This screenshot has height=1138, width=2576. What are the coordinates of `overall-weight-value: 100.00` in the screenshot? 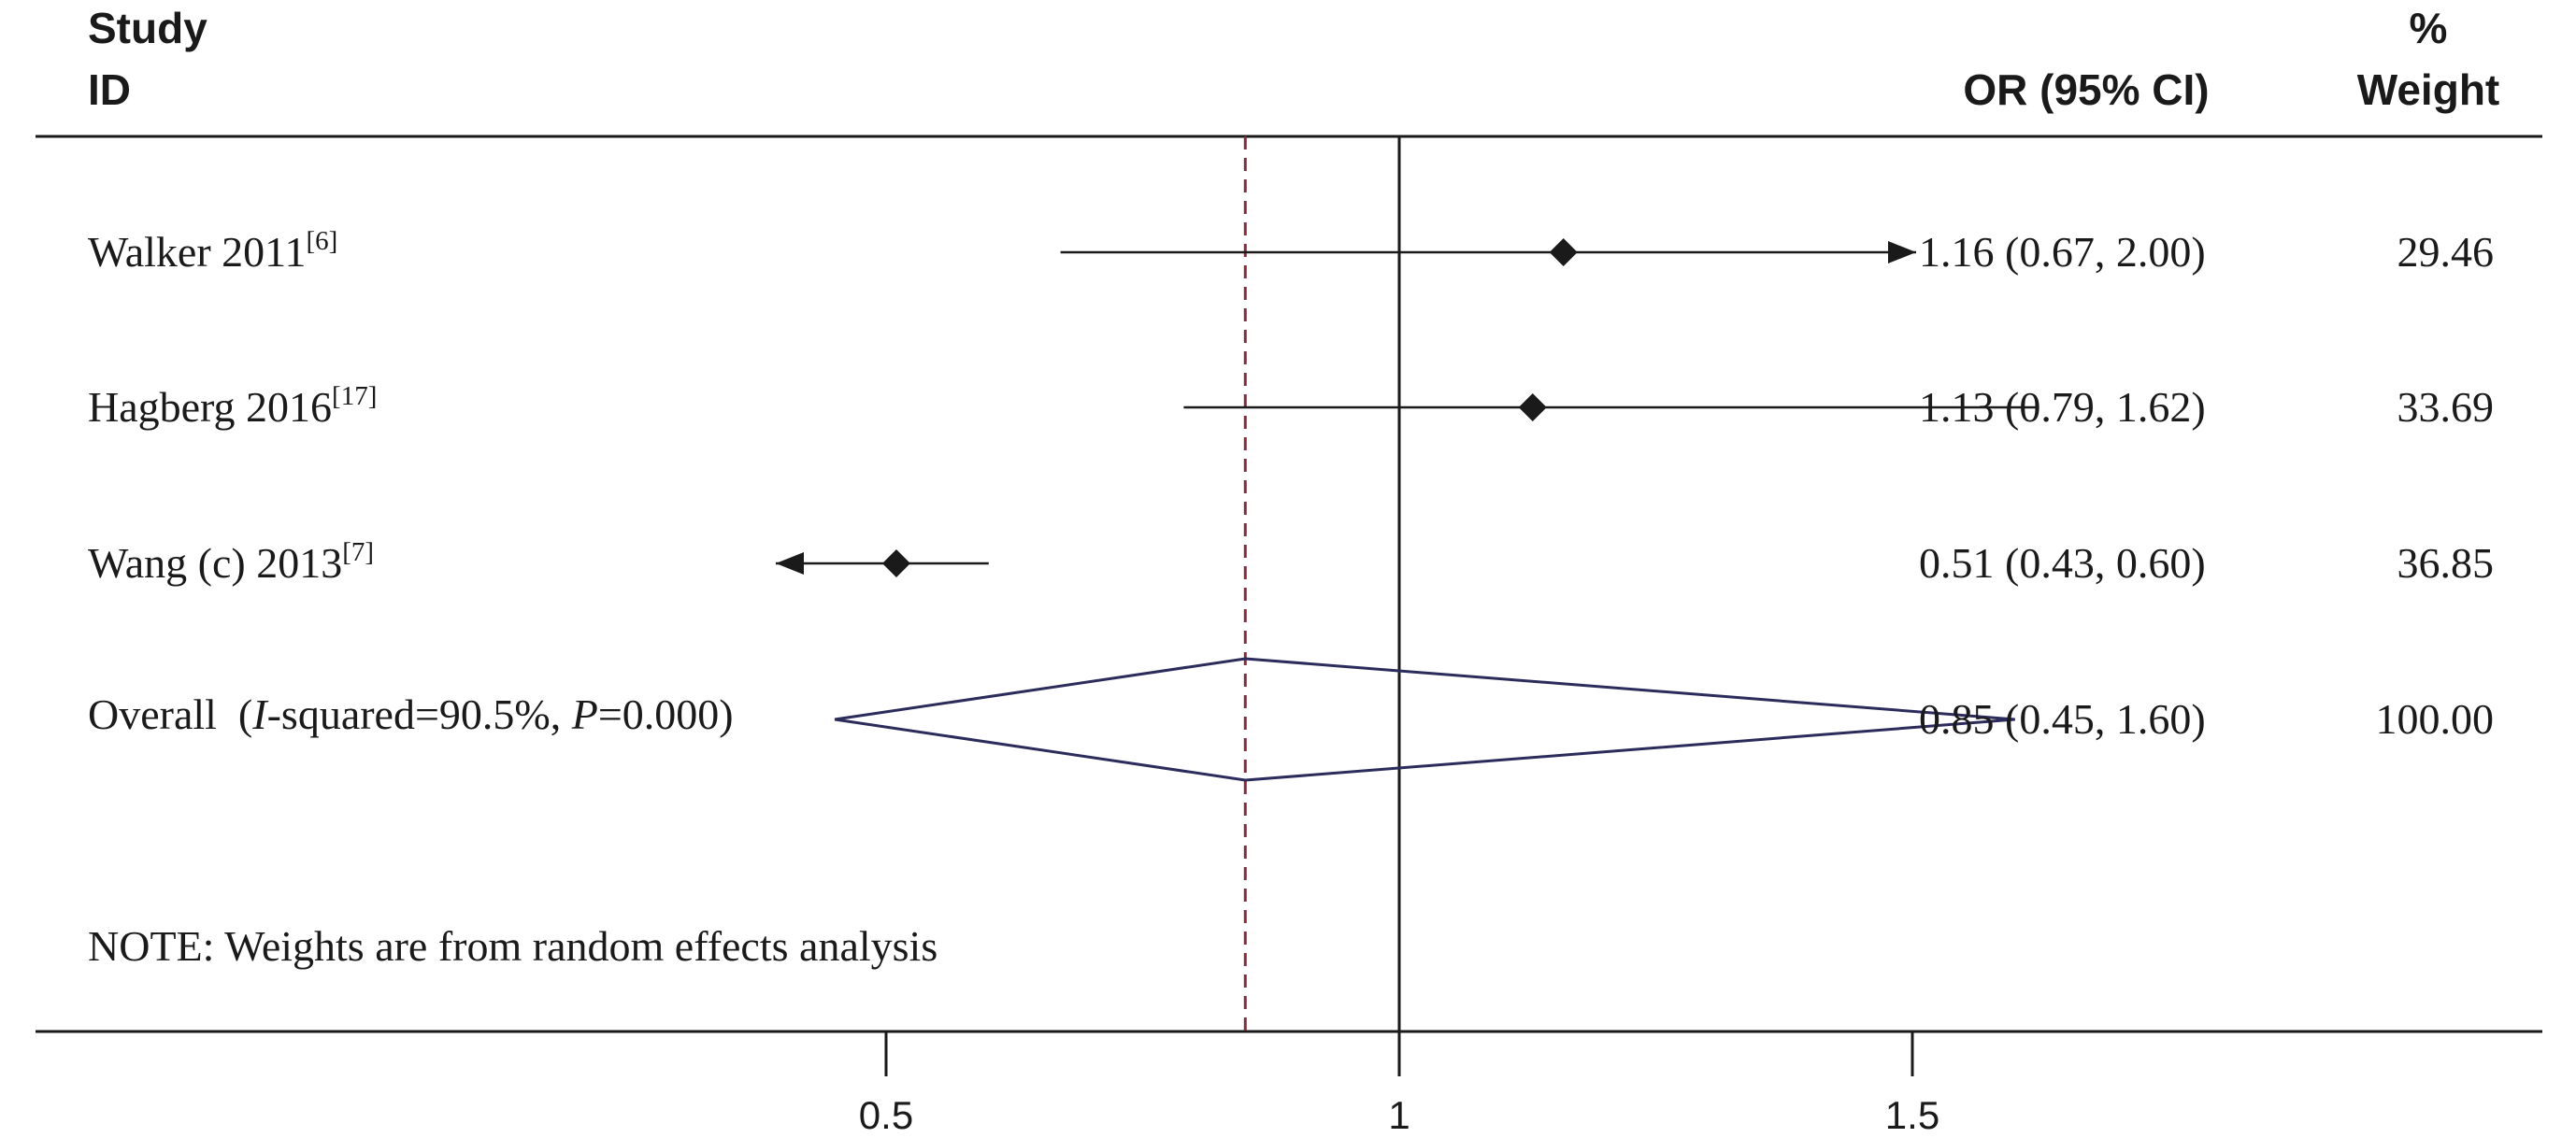 It's located at (2435, 719).